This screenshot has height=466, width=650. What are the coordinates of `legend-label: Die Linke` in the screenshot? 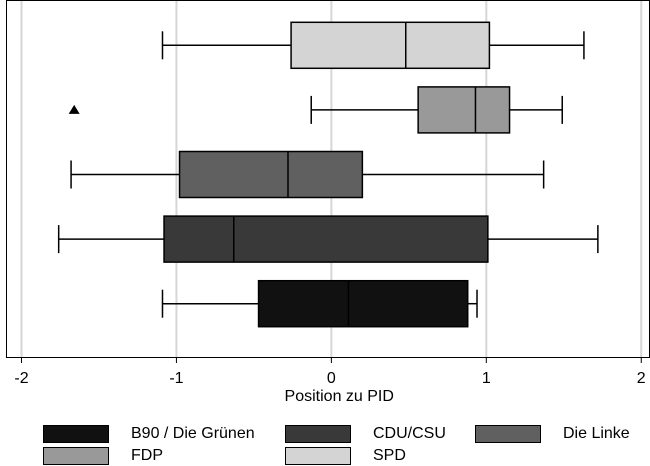 It's located at (596, 433).